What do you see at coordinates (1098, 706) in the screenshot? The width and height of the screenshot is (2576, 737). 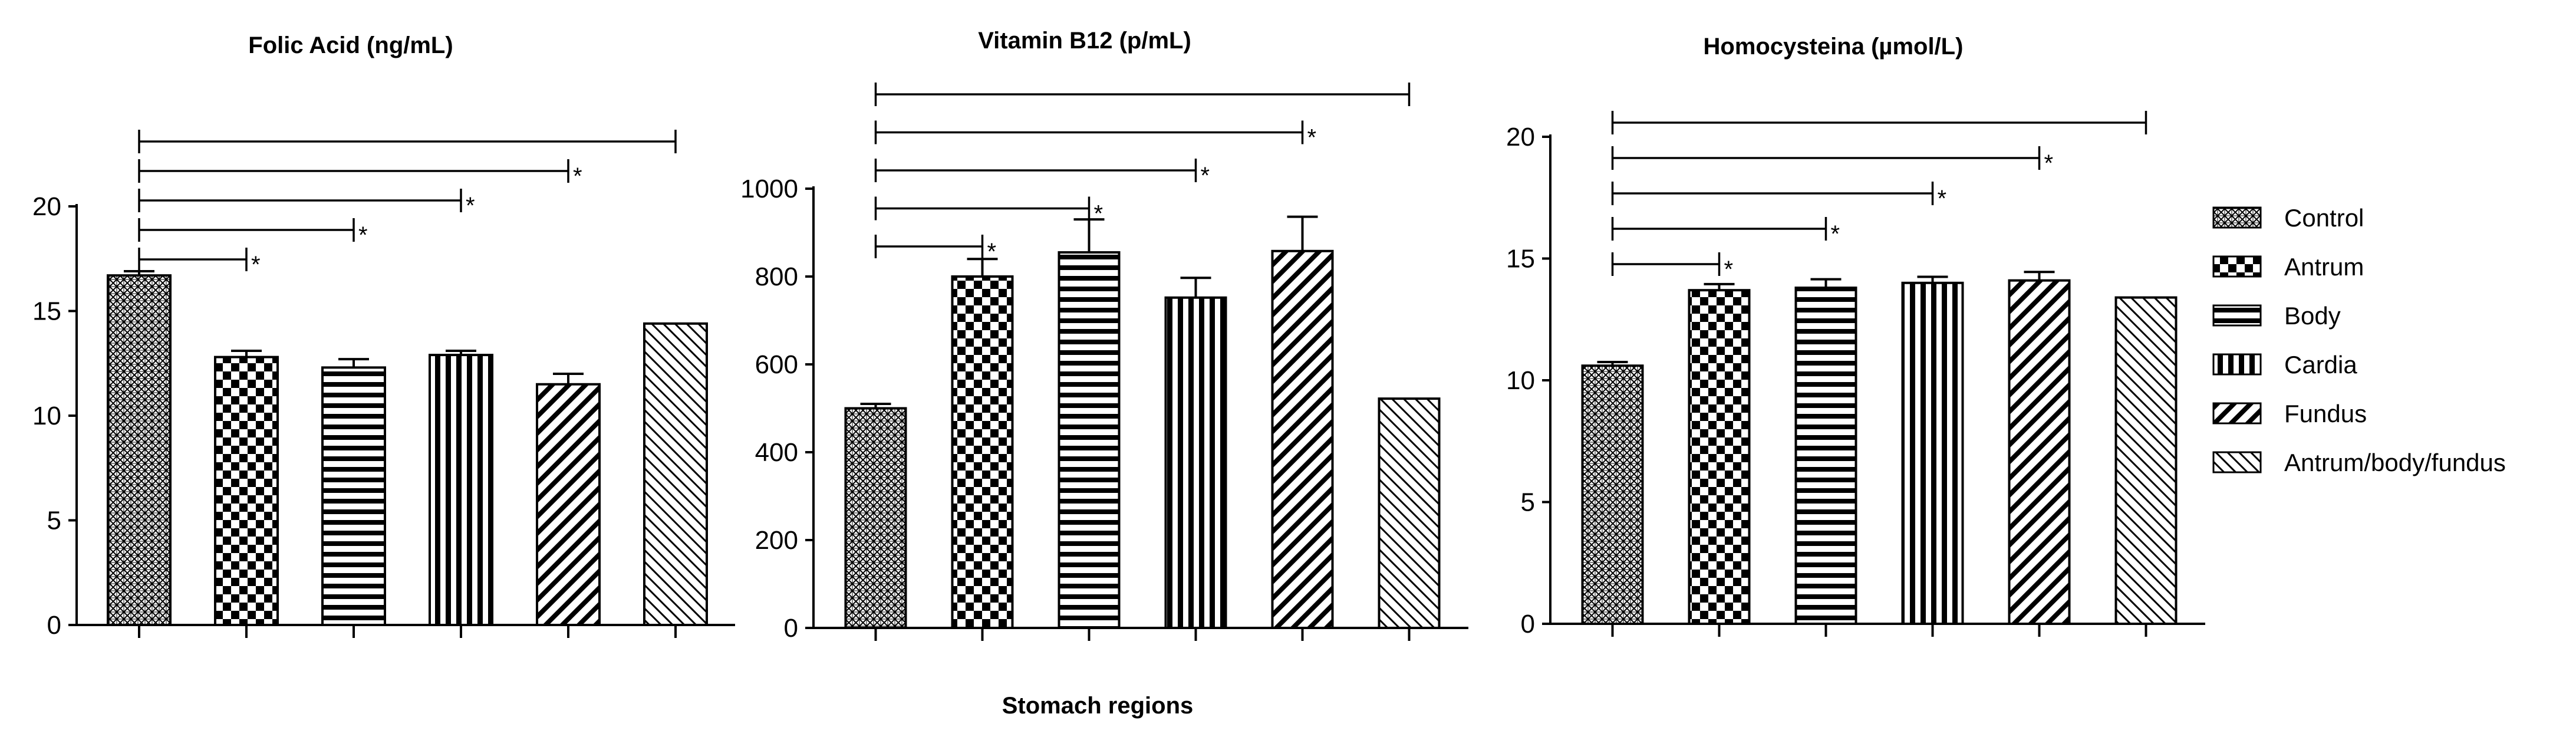 I see `x-axis-label: Stomach regions` at bounding box center [1098, 706].